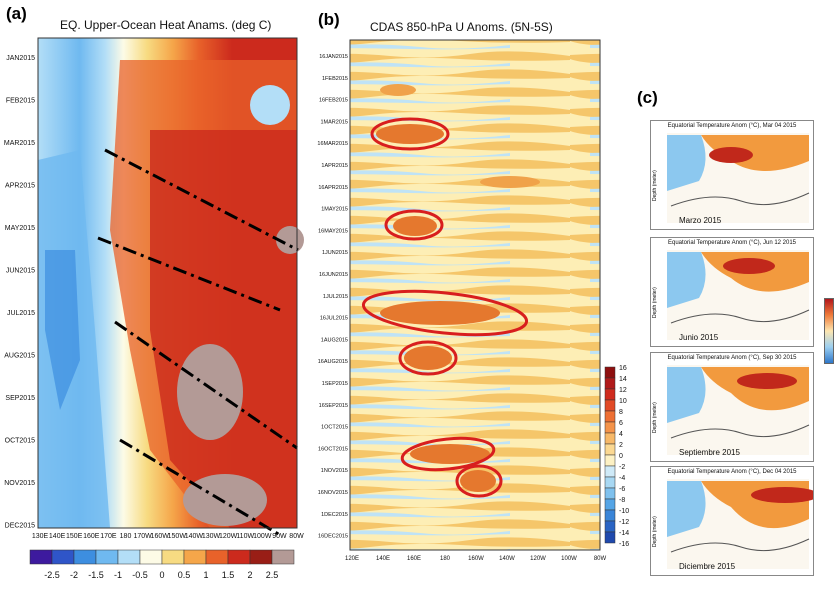  Describe the element at coordinates (622, 500) in the screenshot. I see `panel-b-colorbar-label: -8` at that location.